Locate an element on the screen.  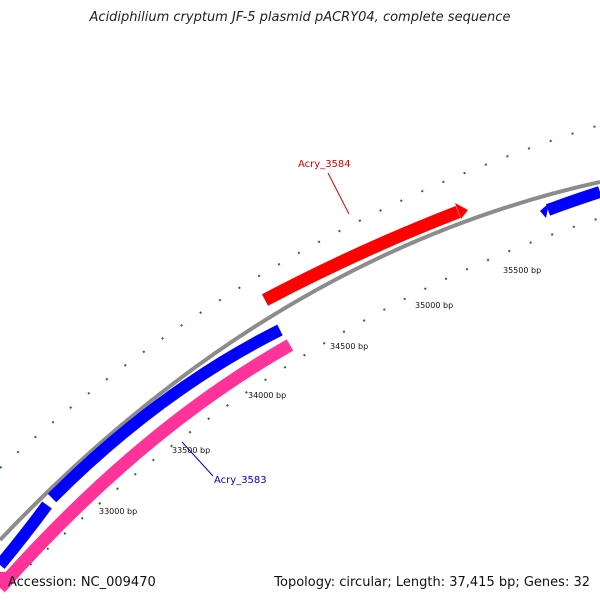
gene-reverse-right-arrowhead is located at coordinates (544, 210).